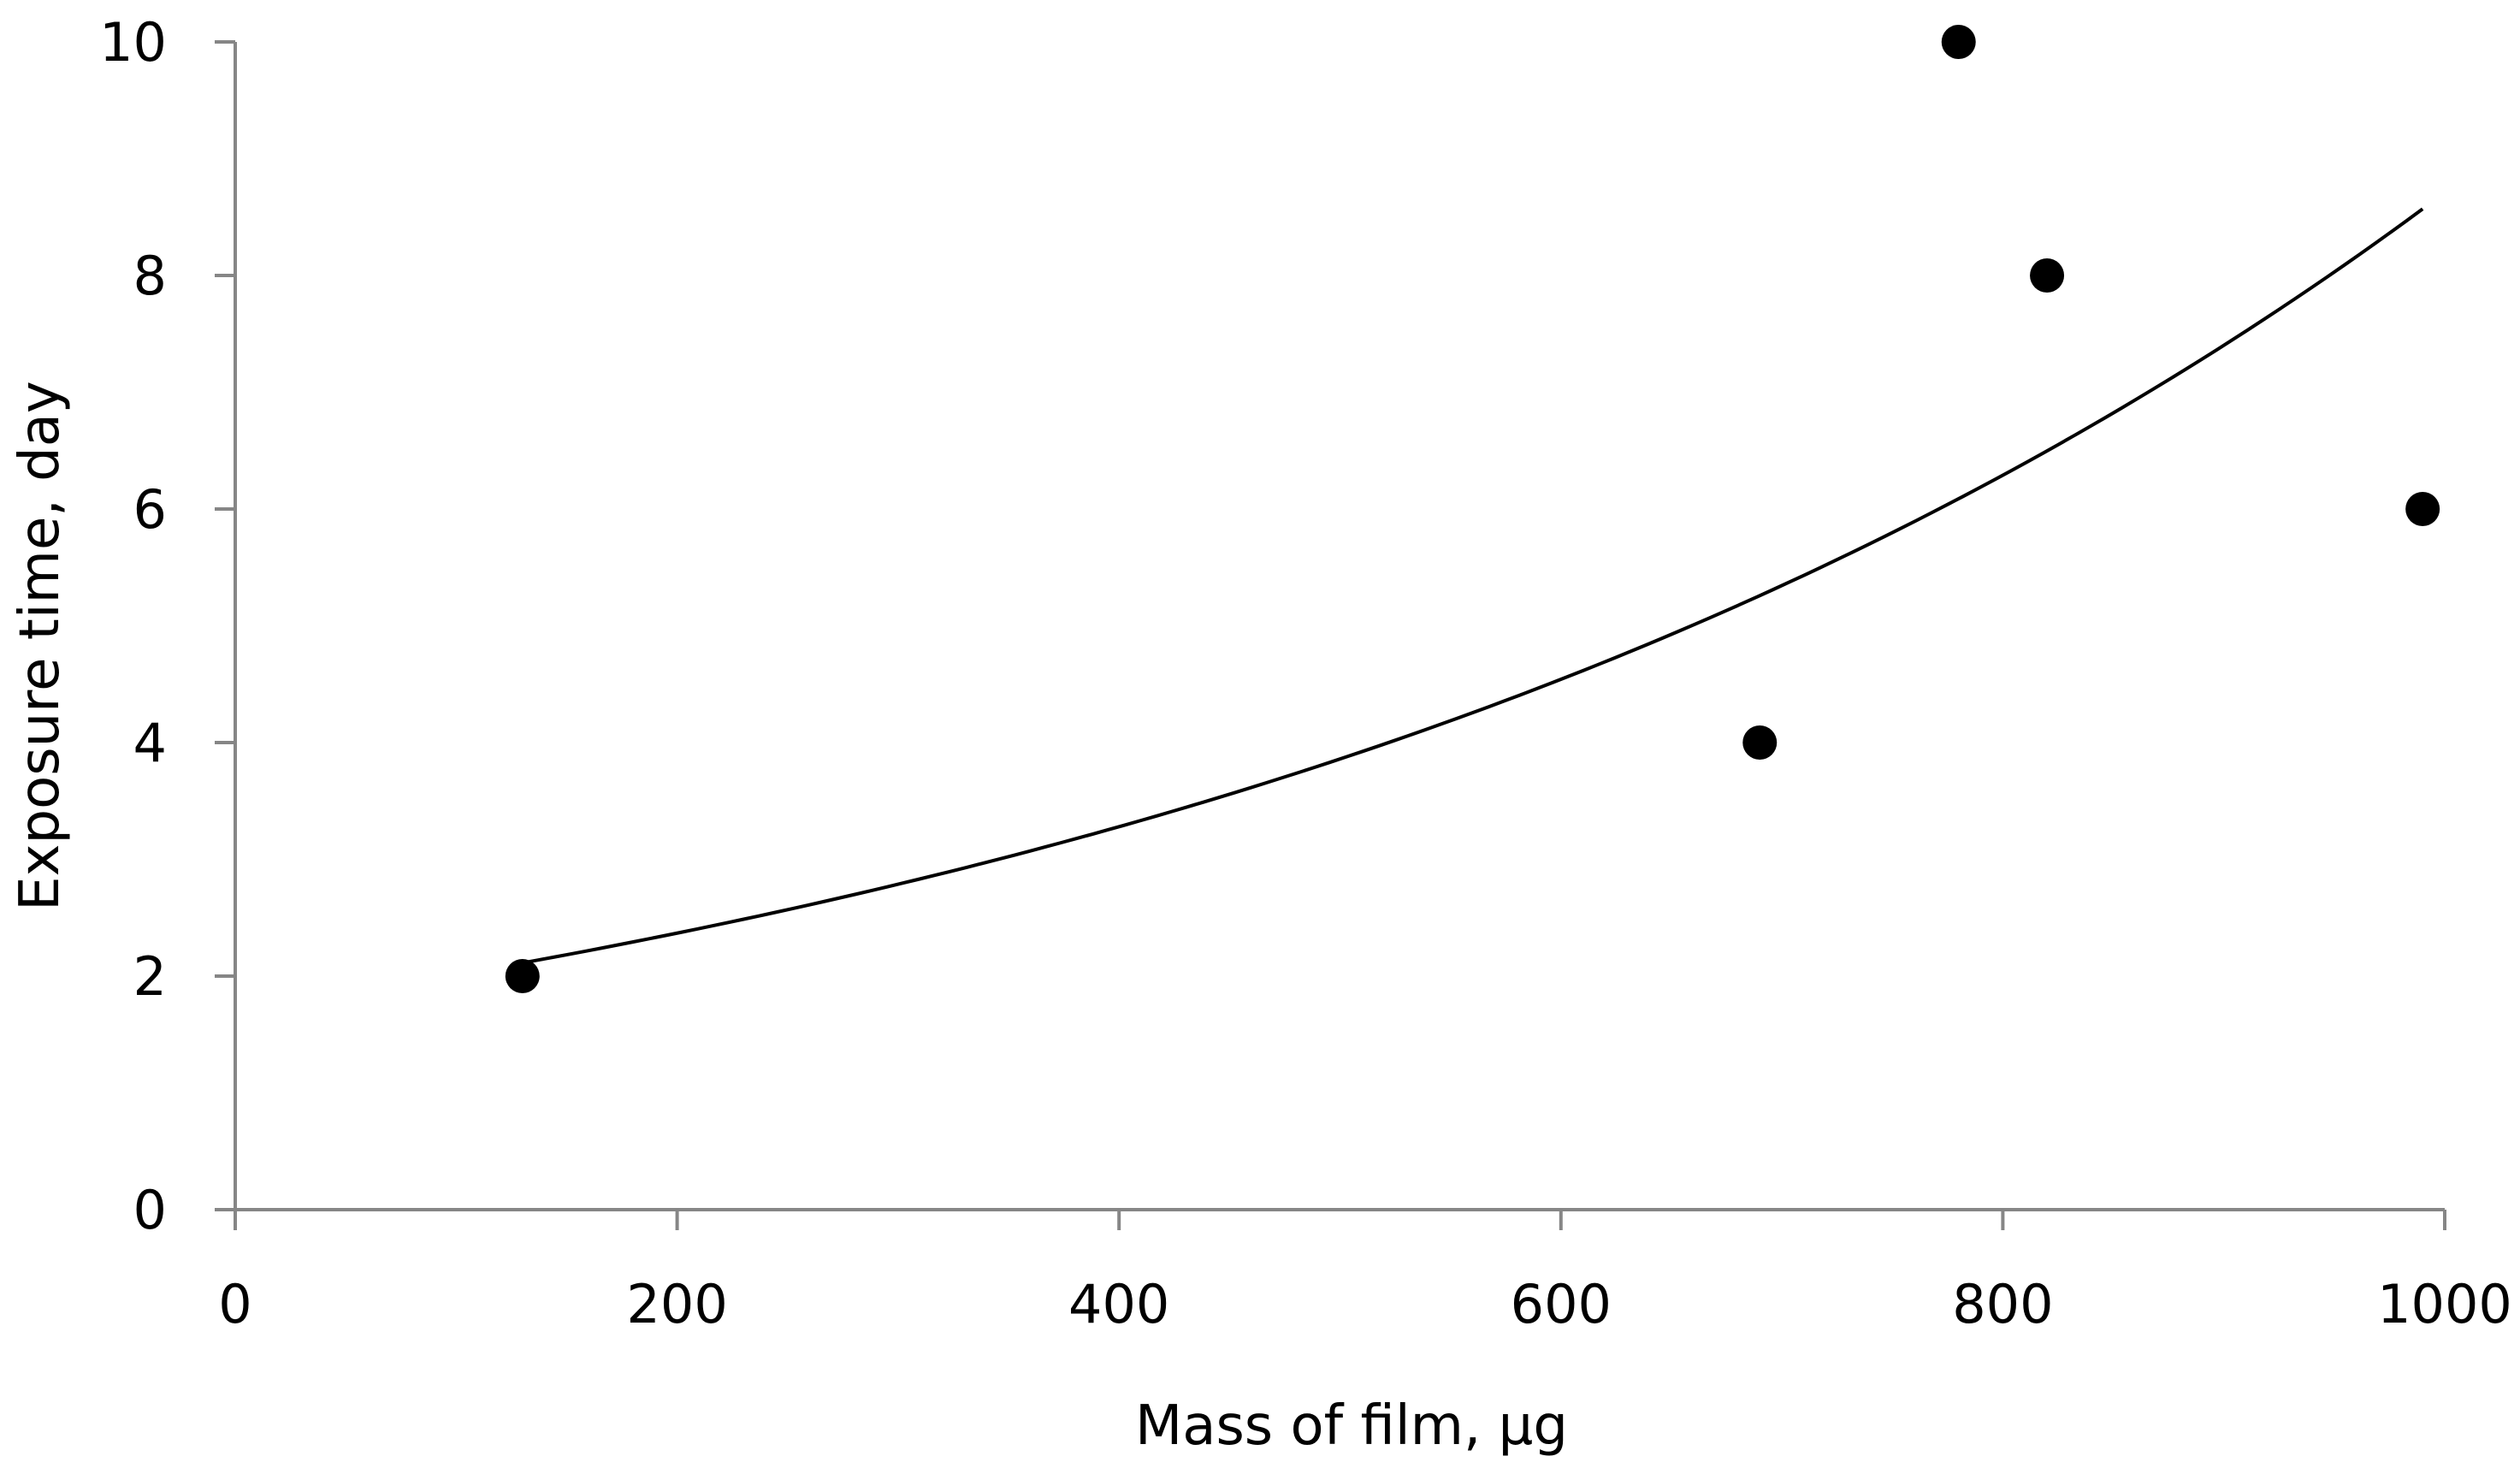  I want to click on y-tick-label: 0, so click(150, 1210).